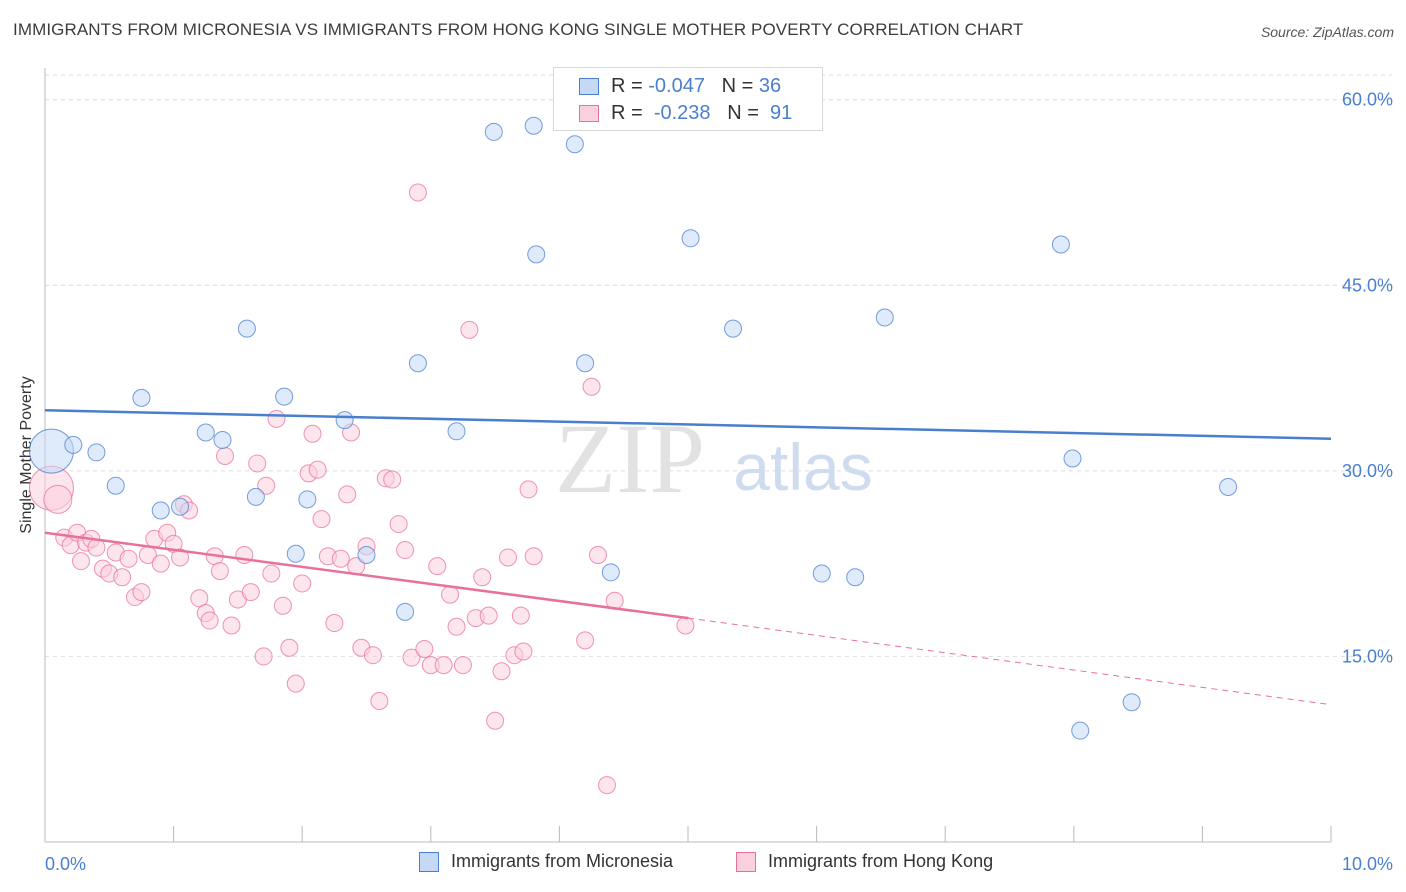  I want to click on bottom-legend-micronesia: Immigrants from Micronesia, so click(546, 861).